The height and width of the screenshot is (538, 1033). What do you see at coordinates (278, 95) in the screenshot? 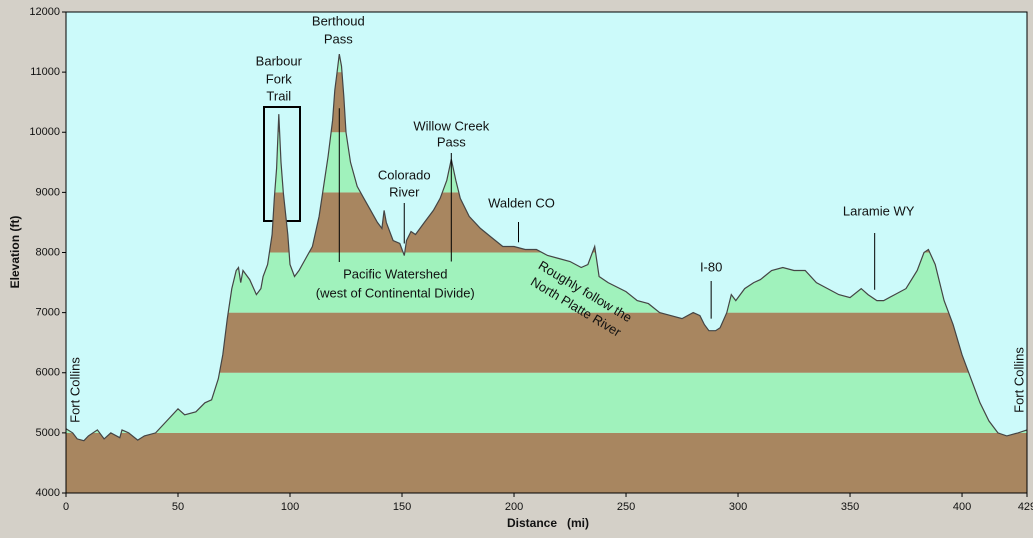
I see `annotation-text: Trail` at bounding box center [278, 95].